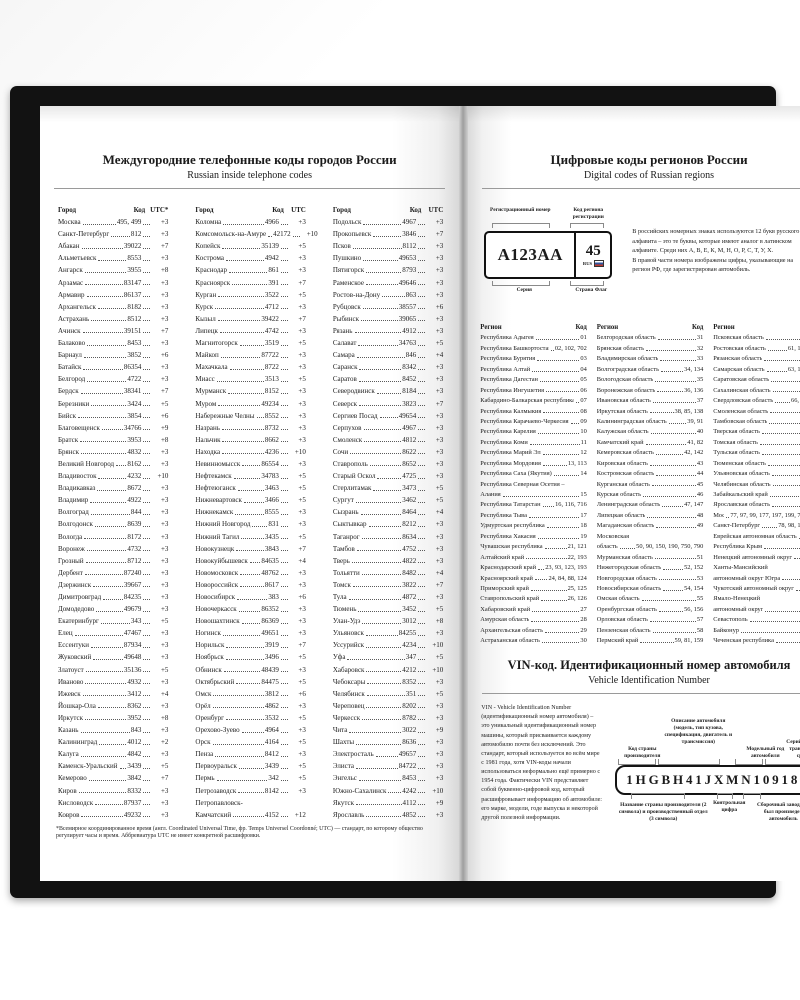  I want to click on phone-row: Майкоп 87722 +3, so click(250, 355).